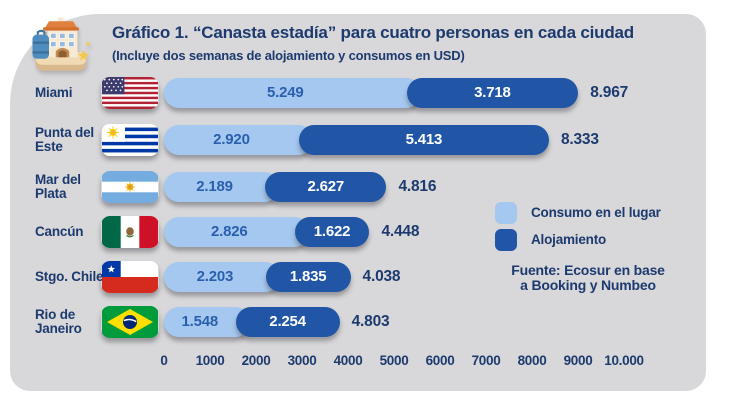 The height and width of the screenshot is (411, 730). I want to click on consumo-value-label: 2.826, so click(229, 231).